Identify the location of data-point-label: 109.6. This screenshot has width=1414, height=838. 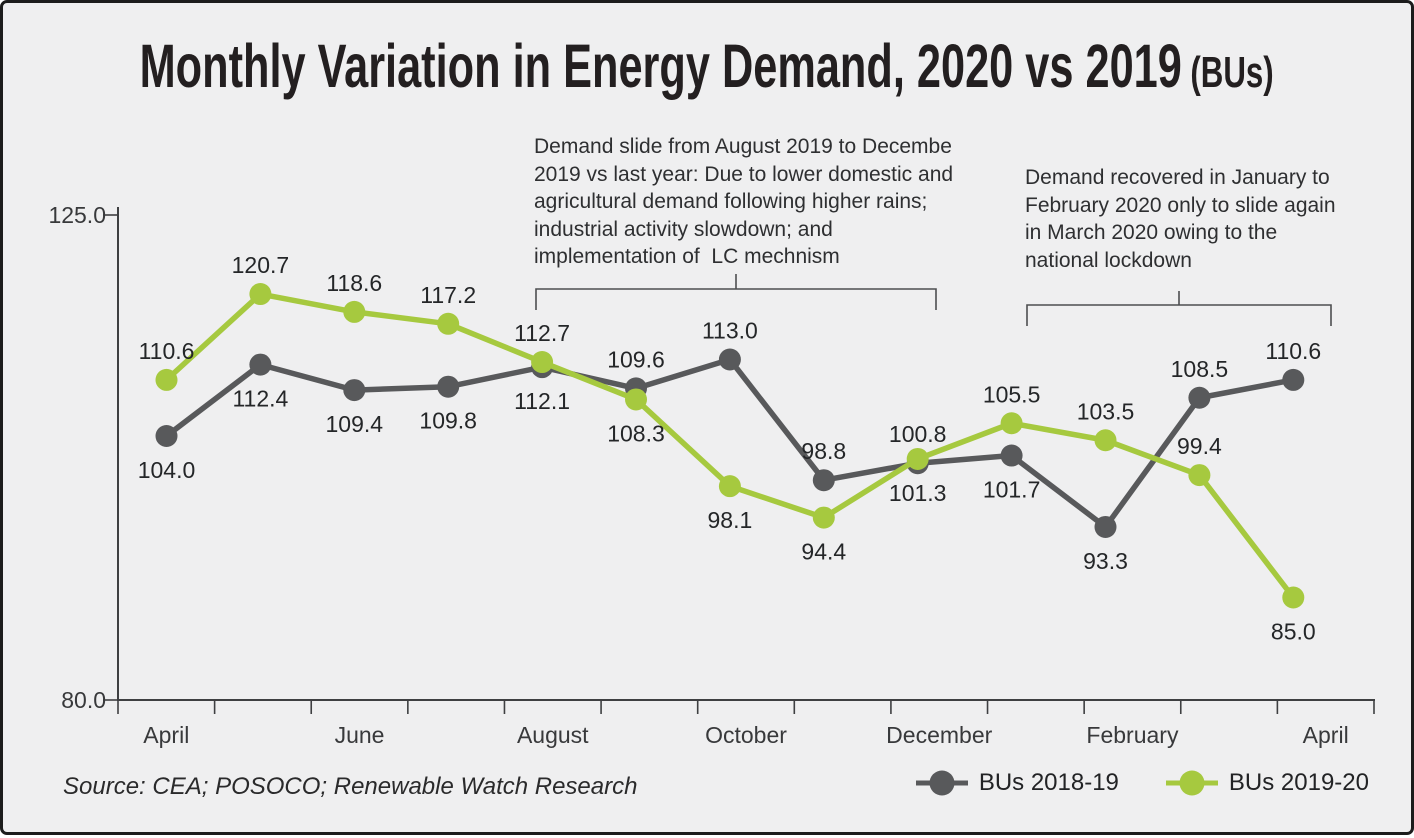
(636, 359).